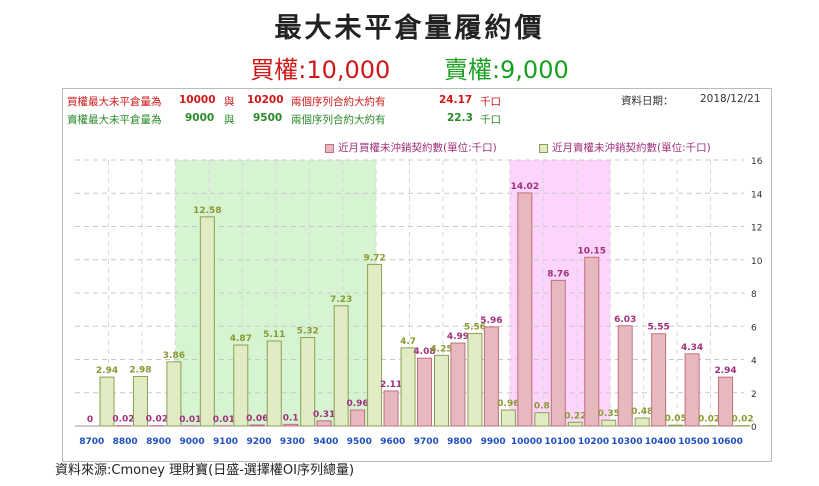 This screenshot has width=819, height=486. What do you see at coordinates (754, 362) in the screenshot?
I see `y-tick-label: 4` at bounding box center [754, 362].